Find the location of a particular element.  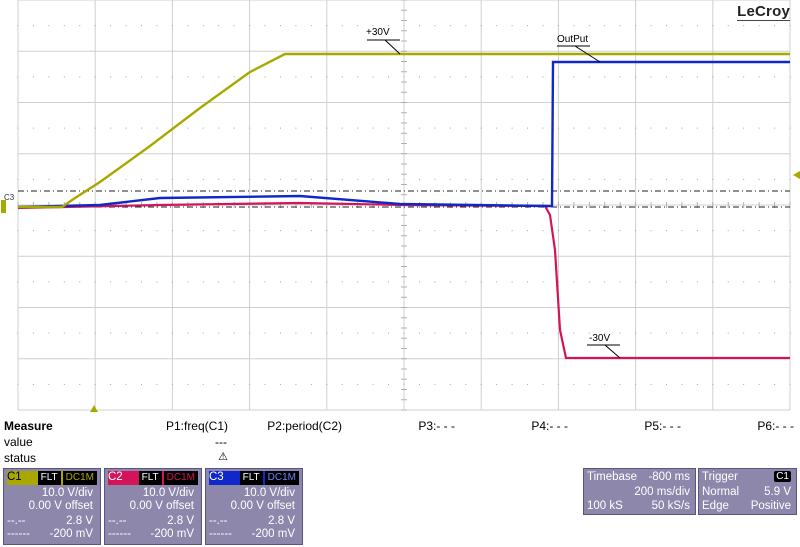

channel-c1-m1-label: --.-- is located at coordinates (16, 521).